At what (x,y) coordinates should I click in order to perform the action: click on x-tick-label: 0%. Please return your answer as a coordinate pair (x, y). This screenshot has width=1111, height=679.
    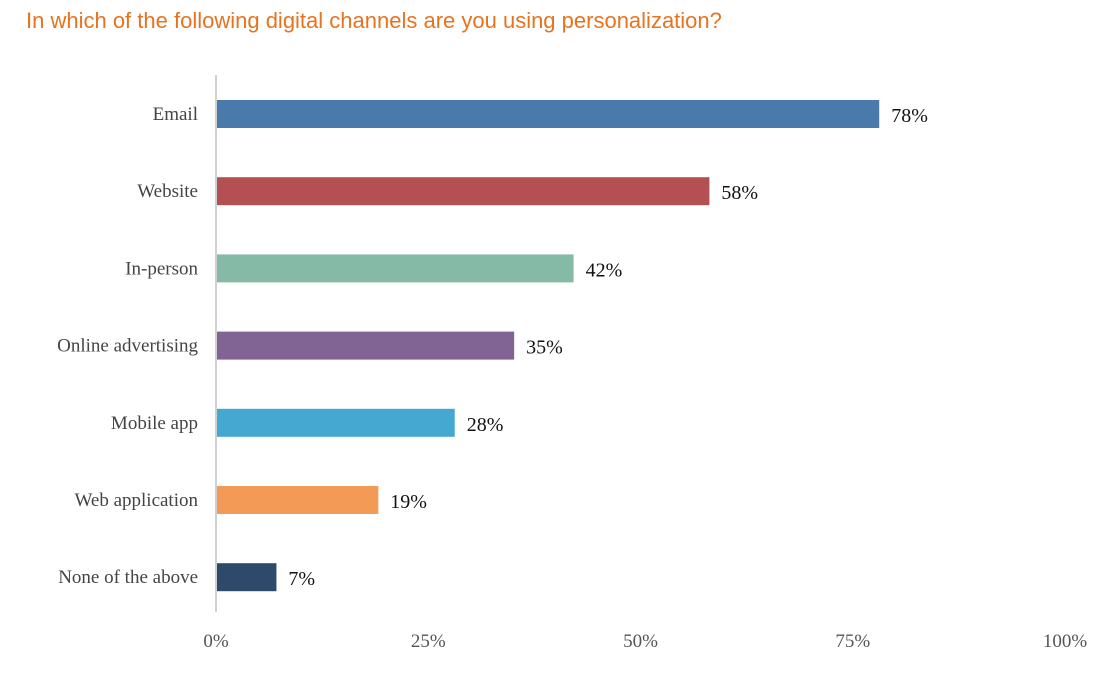
    Looking at the image, I should click on (216, 641).